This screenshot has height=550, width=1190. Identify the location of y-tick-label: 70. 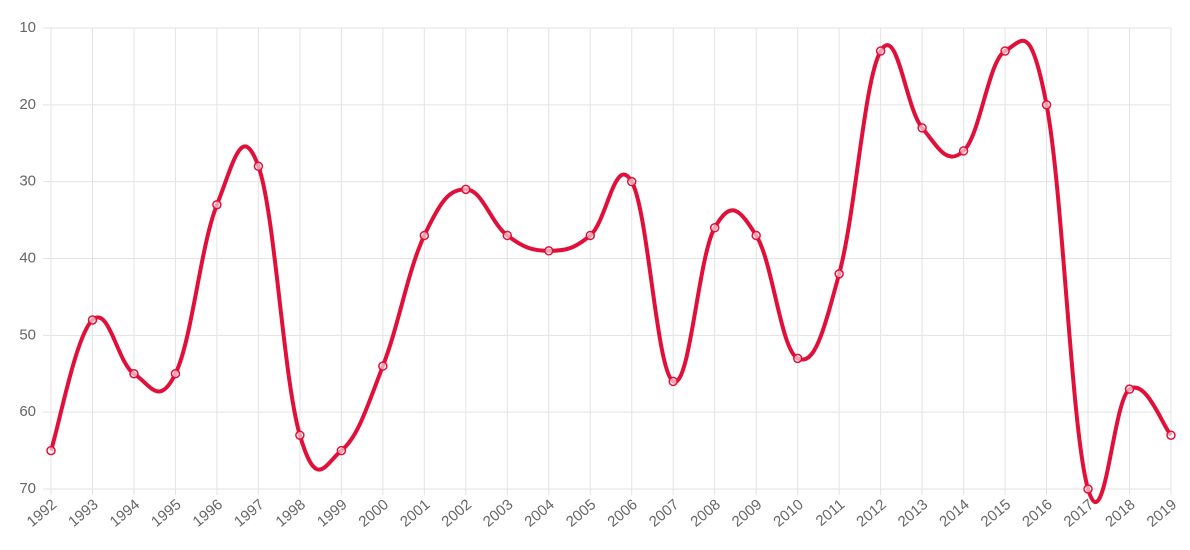
(27, 488).